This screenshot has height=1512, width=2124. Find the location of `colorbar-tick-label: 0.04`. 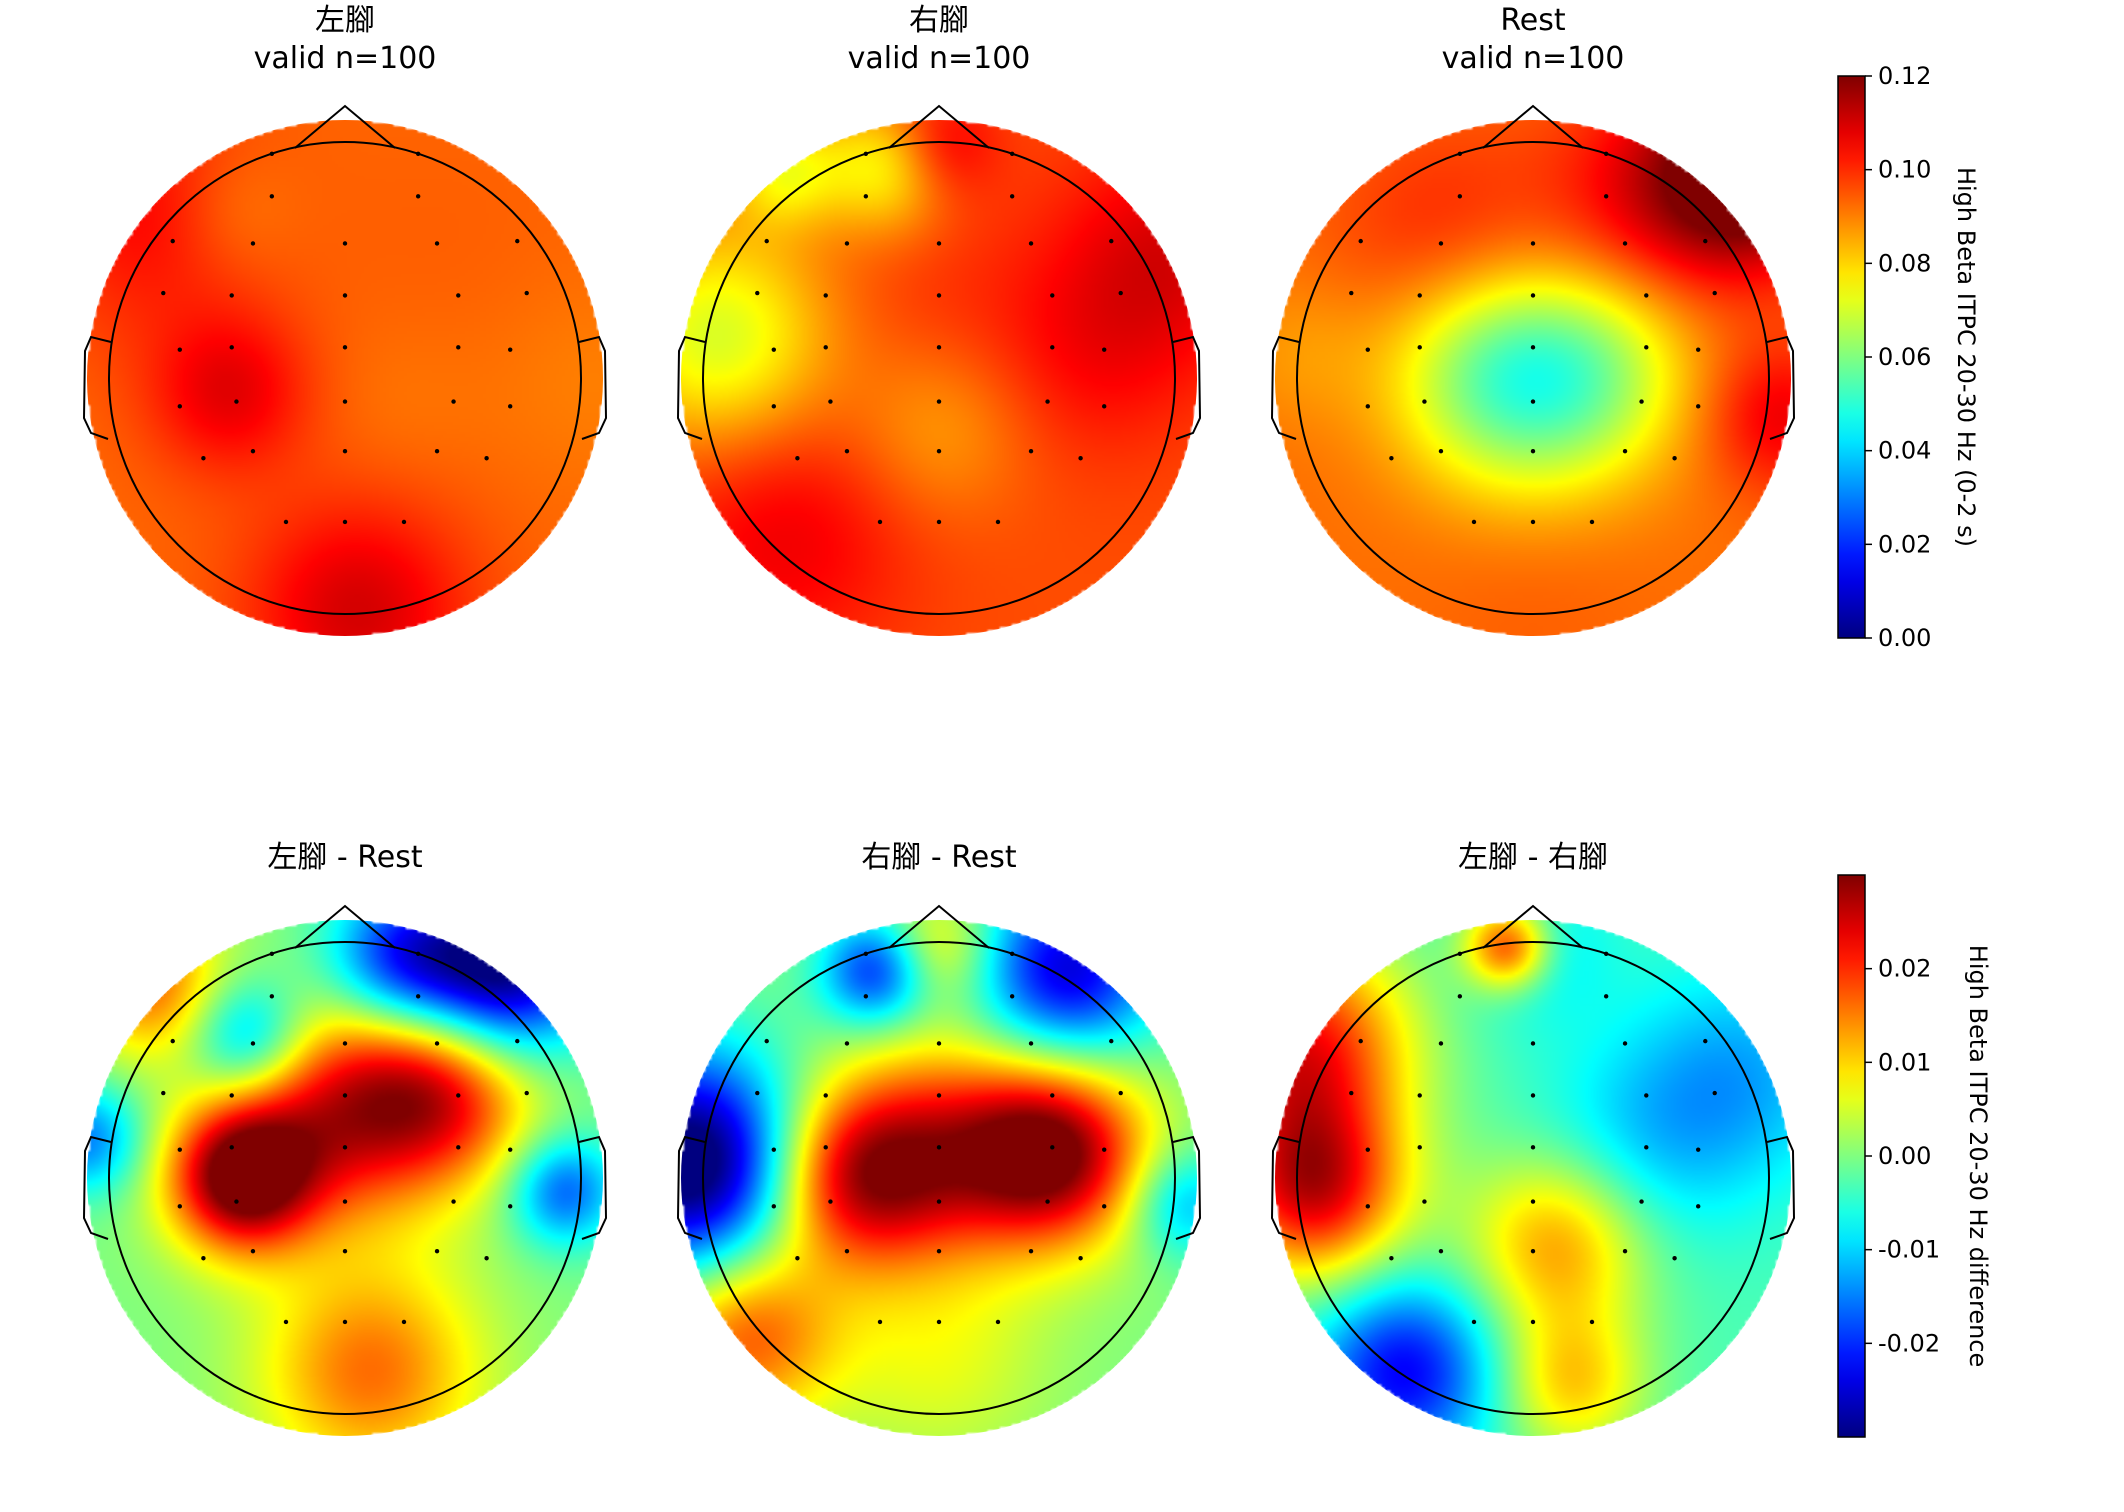

colorbar-tick-label: 0.04 is located at coordinates (1904, 451).